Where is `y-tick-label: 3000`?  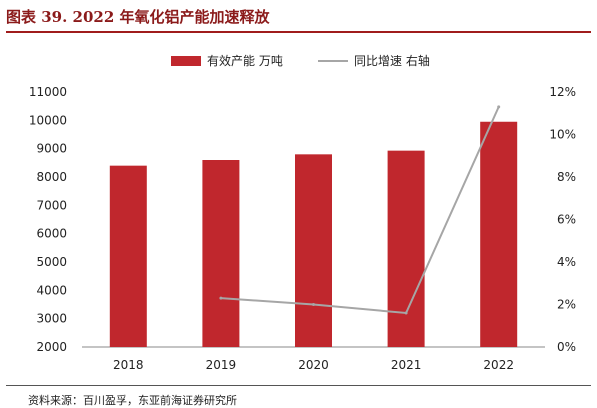
y-tick-label: 3000 is located at coordinates (51, 319).